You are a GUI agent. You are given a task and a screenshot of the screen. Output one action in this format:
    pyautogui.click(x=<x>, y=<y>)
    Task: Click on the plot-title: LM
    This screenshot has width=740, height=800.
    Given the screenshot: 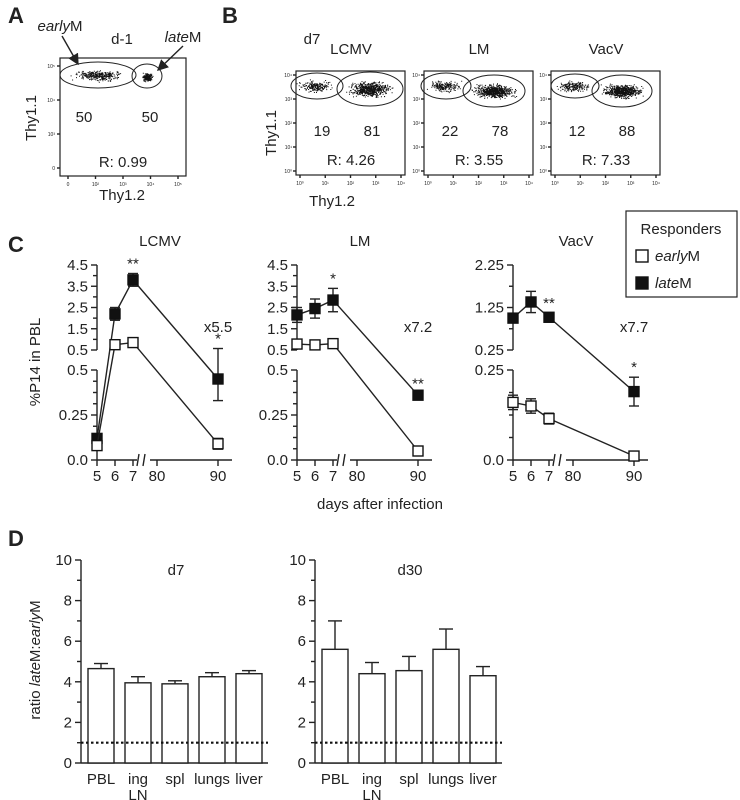 What is the action you would take?
    pyautogui.click(x=479, y=49)
    